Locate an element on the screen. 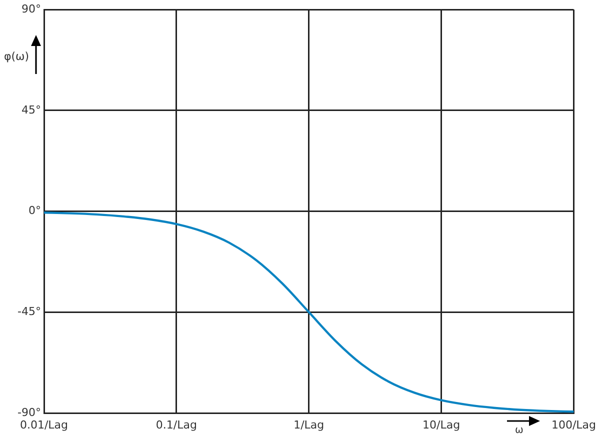 The image size is (602, 439). y-tick-label: 45° is located at coordinates (31, 109).